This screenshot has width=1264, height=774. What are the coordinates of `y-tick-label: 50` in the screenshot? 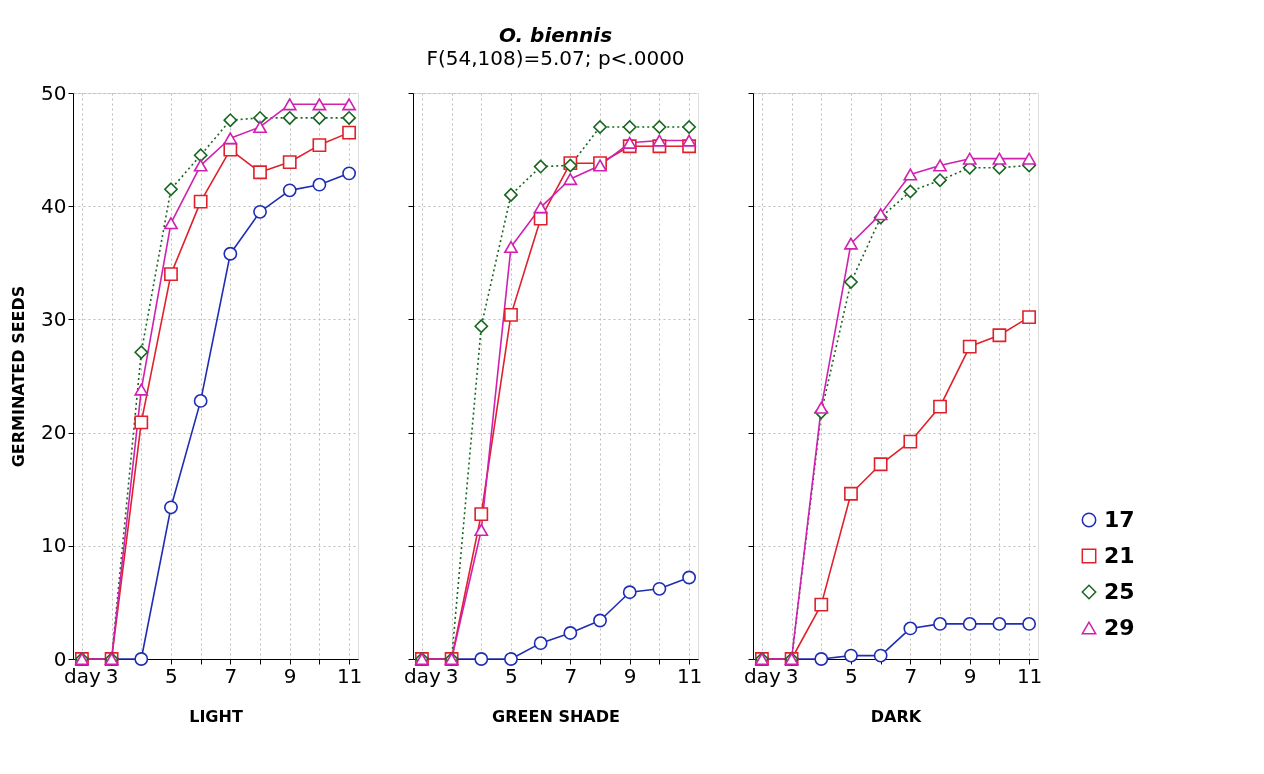 It's located at (54, 92).